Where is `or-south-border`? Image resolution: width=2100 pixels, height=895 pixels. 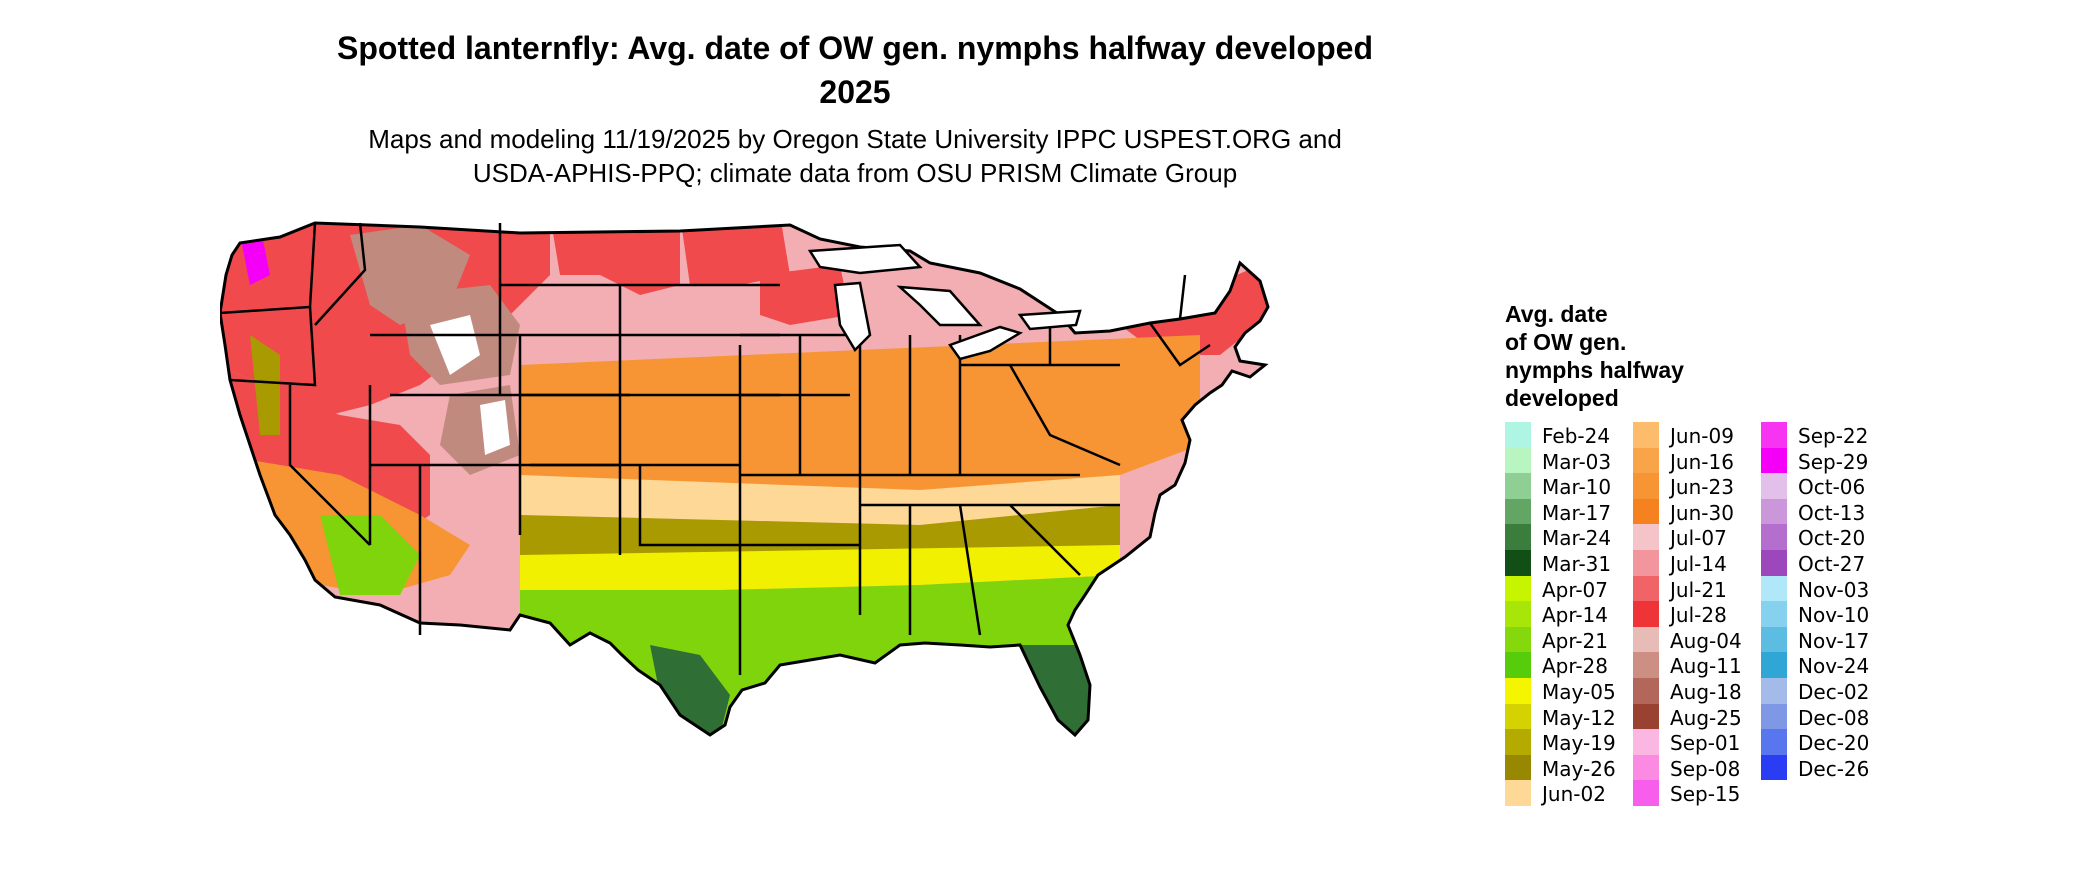 or-south-border is located at coordinates (273, 346).